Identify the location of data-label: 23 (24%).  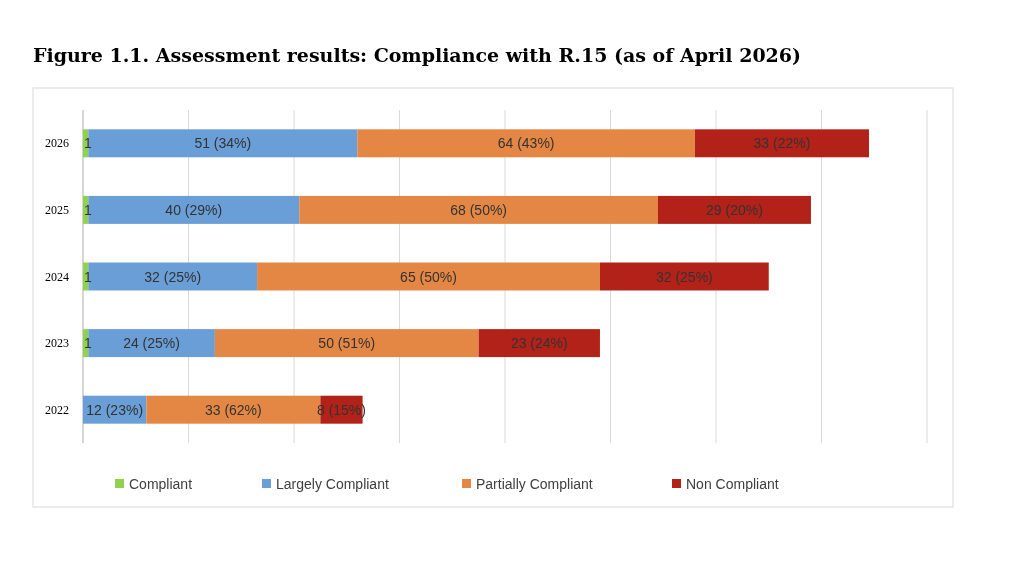
(539, 343).